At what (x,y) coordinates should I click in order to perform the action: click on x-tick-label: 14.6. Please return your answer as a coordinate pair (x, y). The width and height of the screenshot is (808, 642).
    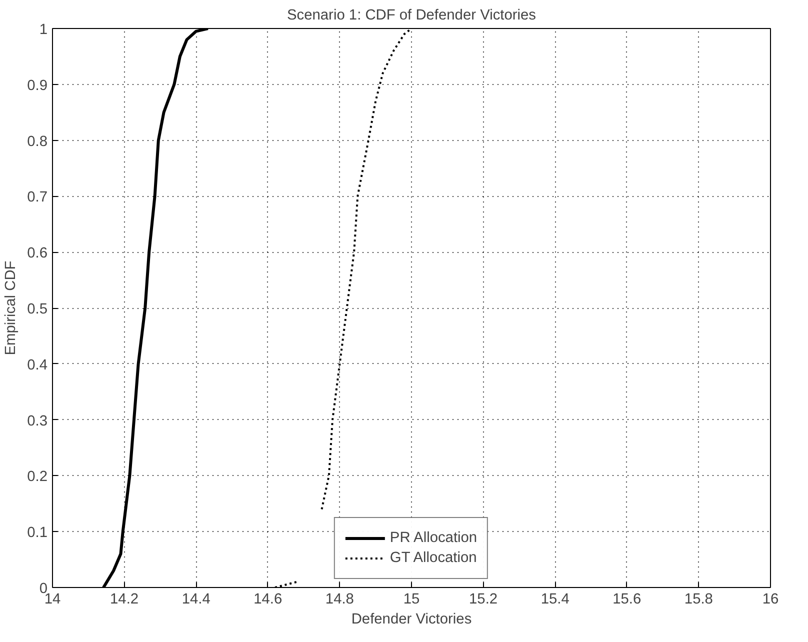
    Looking at the image, I should click on (268, 600).